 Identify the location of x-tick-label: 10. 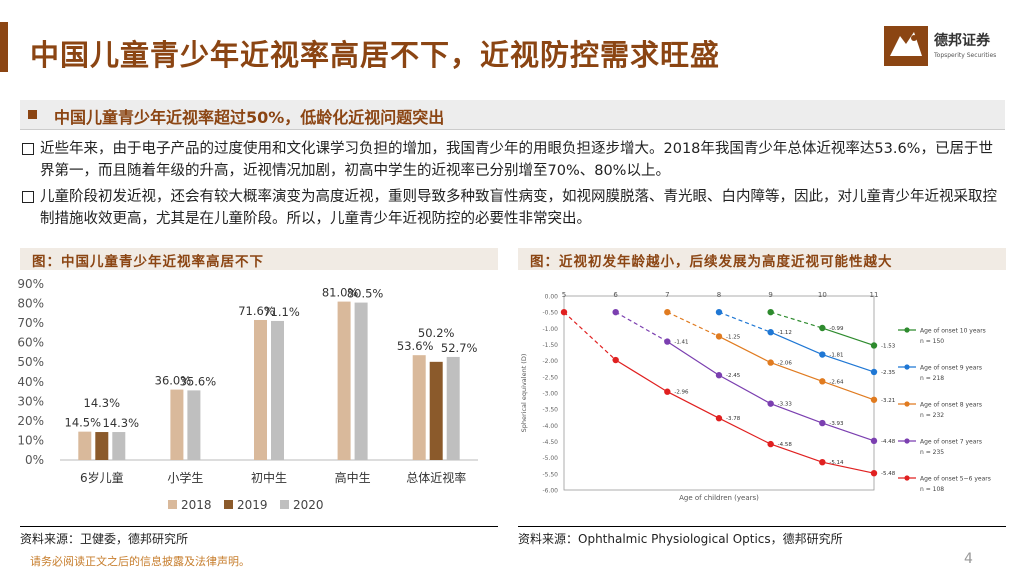
(822, 295).